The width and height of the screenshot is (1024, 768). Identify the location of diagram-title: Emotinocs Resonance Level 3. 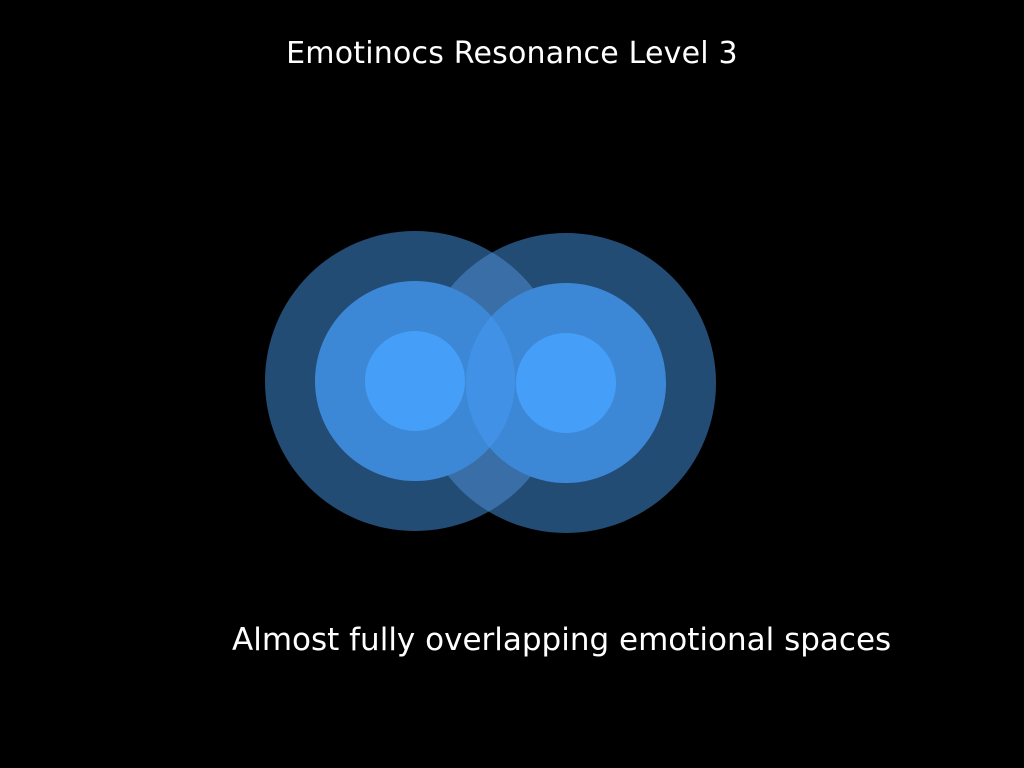
(512, 53).